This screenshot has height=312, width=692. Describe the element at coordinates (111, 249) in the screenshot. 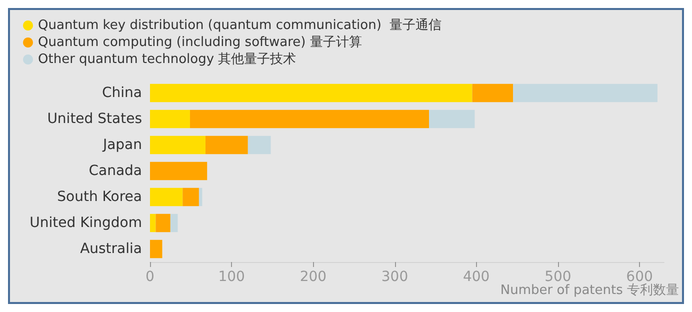

I see `y-tick-label: Australia` at that location.